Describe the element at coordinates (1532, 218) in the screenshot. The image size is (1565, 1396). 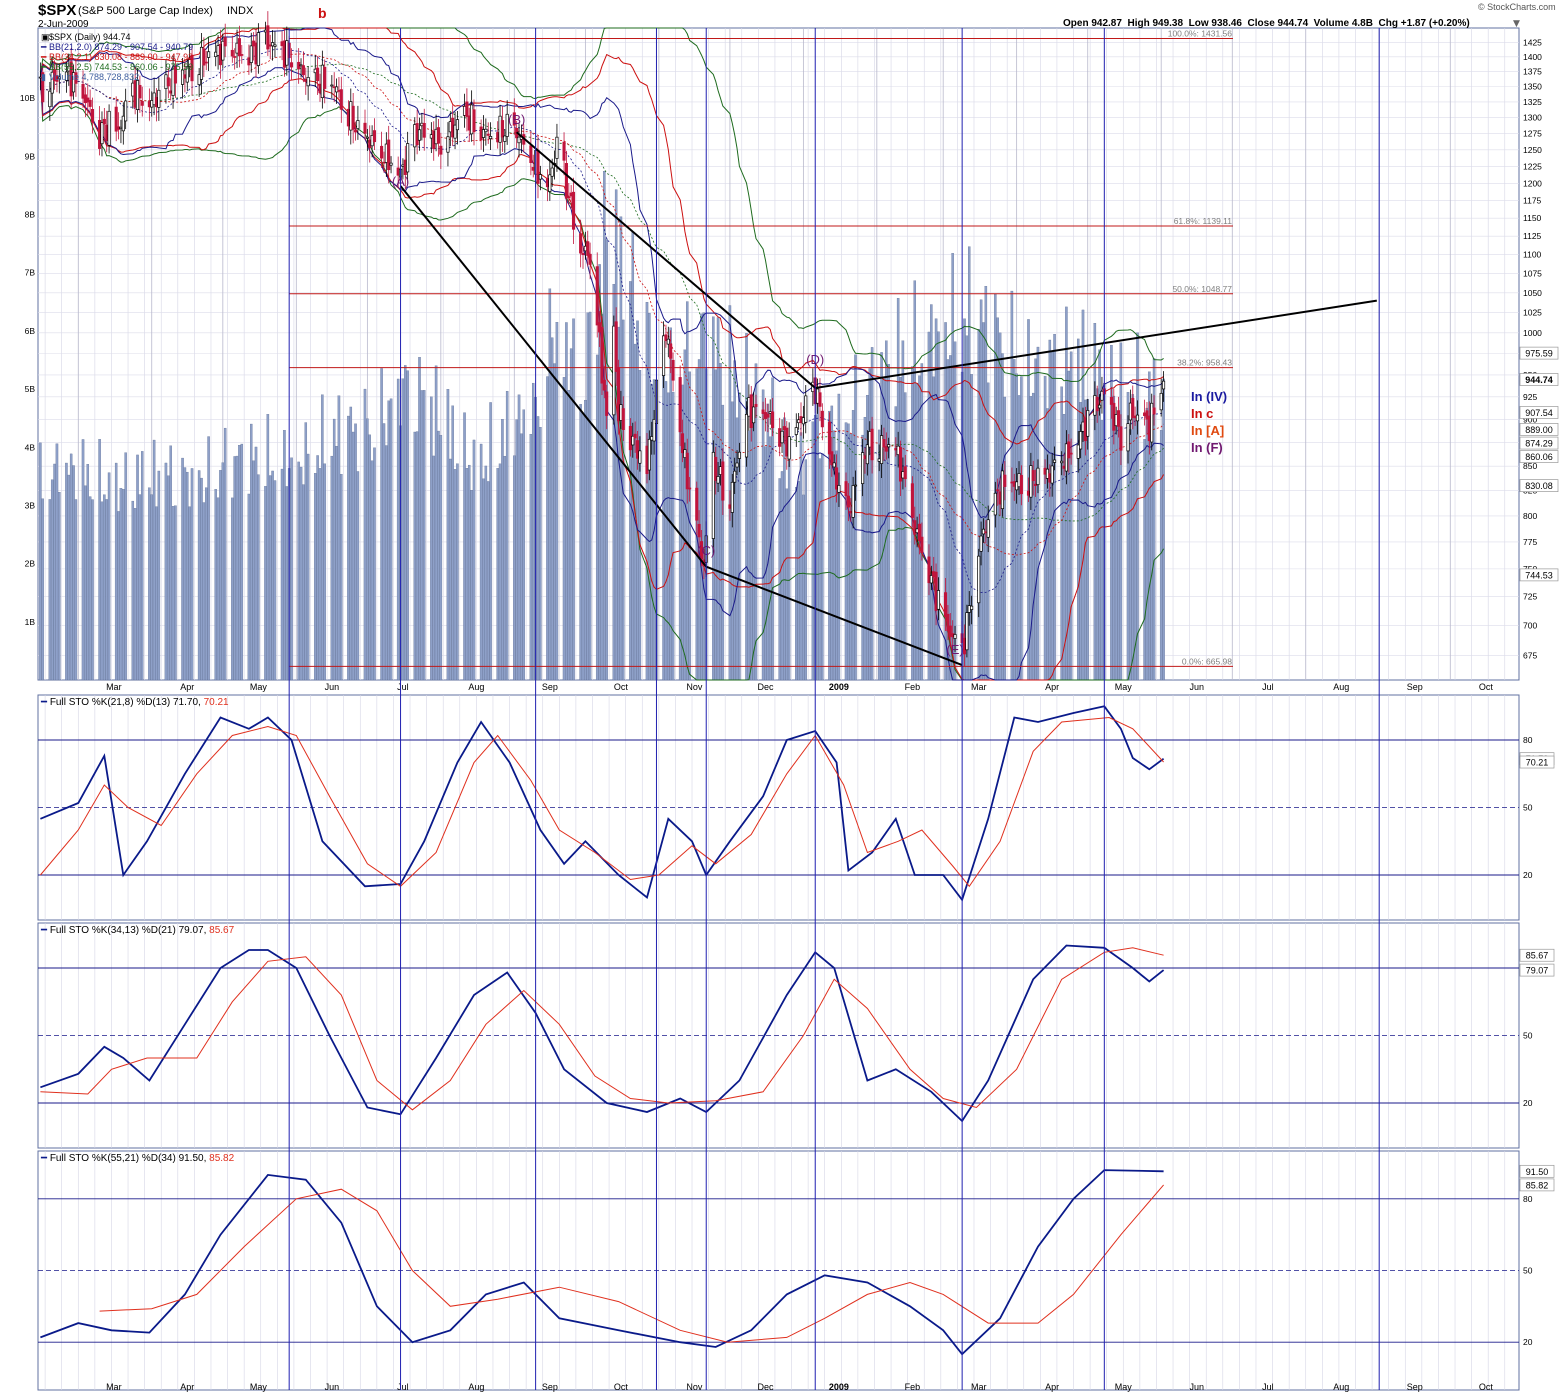
I see `price-tick-label: 1150` at that location.